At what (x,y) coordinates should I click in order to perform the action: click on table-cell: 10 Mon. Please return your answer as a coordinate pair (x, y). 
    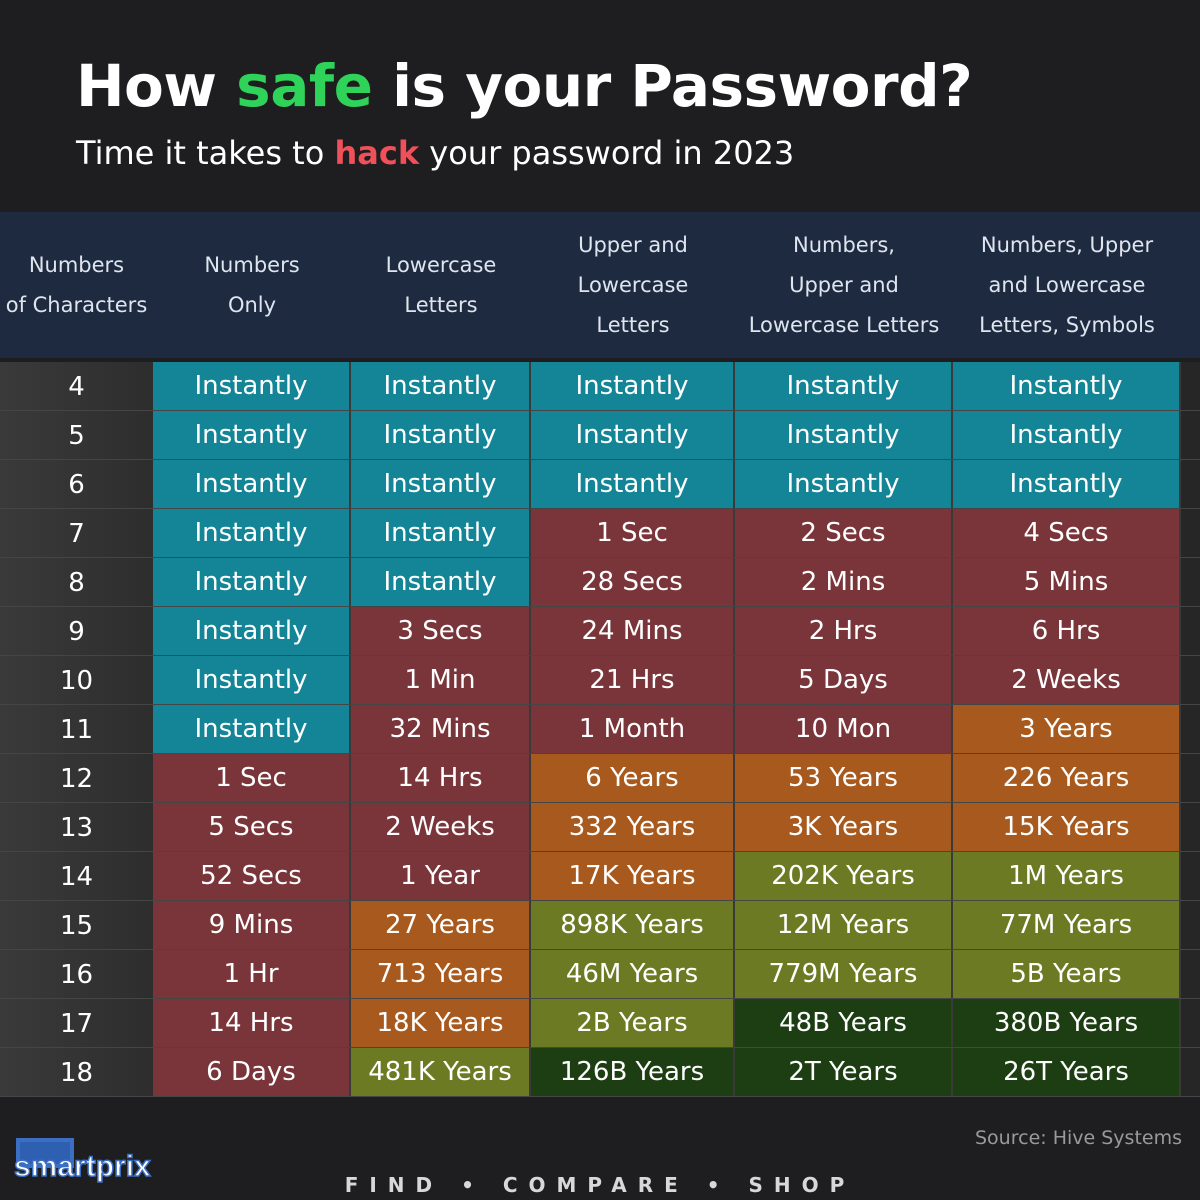
    Looking at the image, I should click on (844, 729).